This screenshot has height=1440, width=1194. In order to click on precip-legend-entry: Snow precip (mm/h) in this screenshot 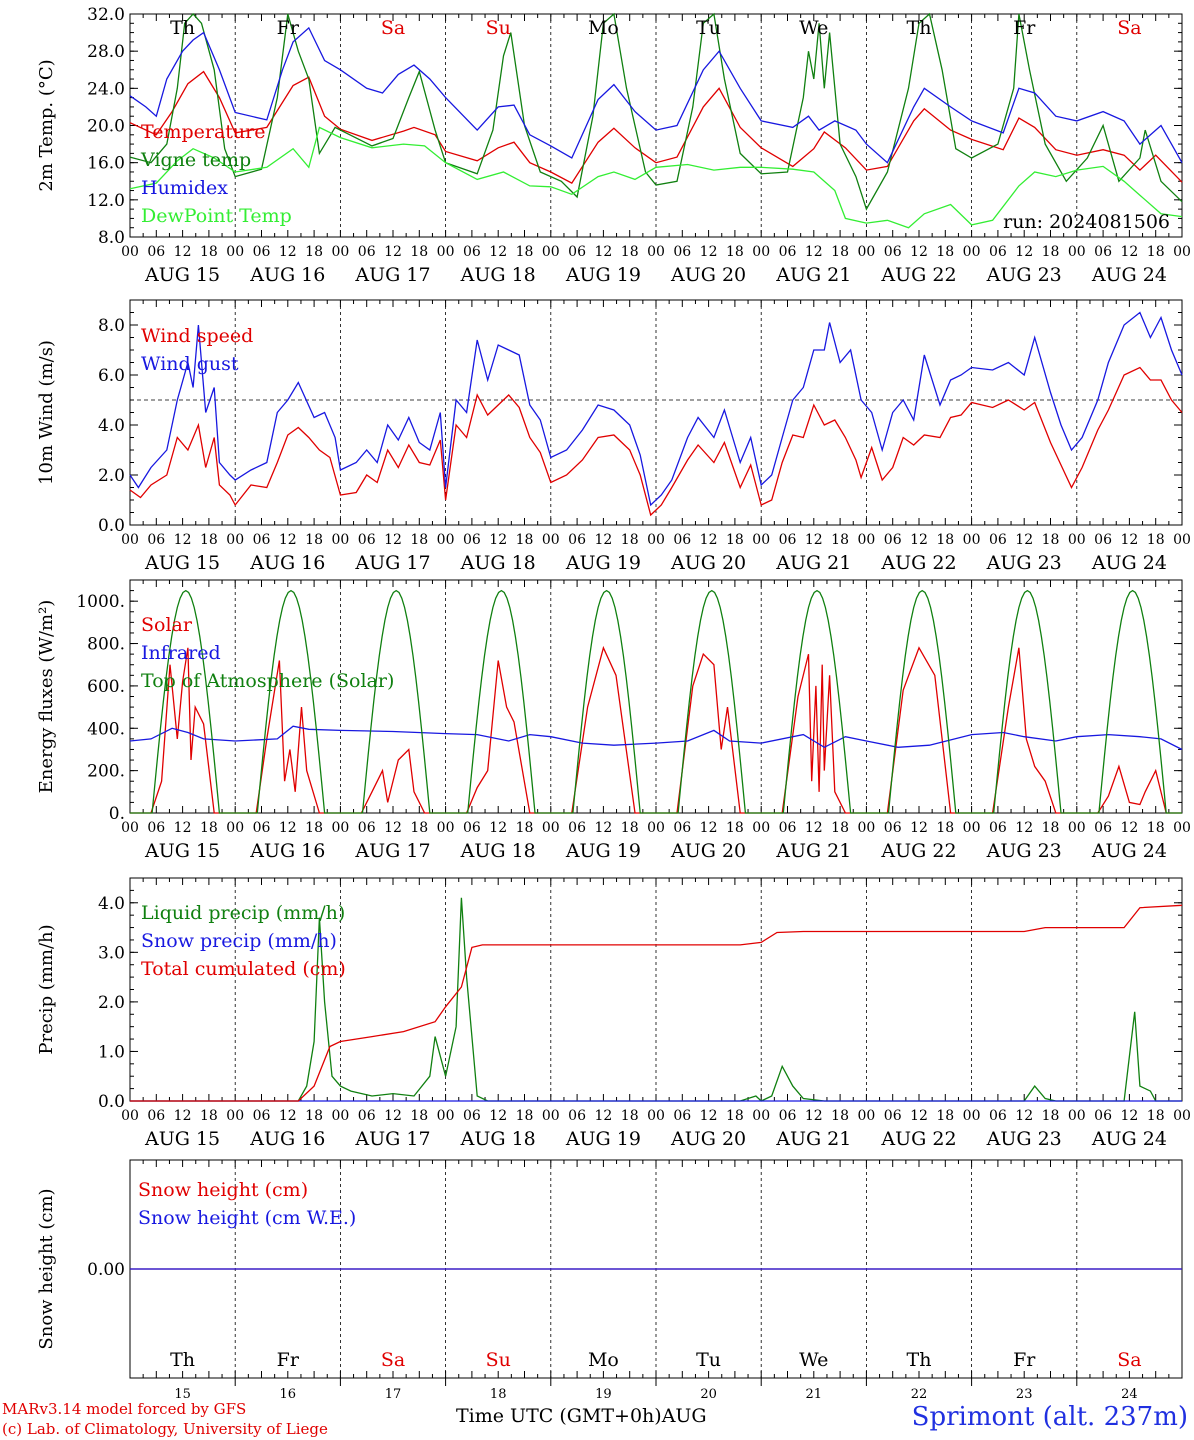, I will do `click(239, 941)`.